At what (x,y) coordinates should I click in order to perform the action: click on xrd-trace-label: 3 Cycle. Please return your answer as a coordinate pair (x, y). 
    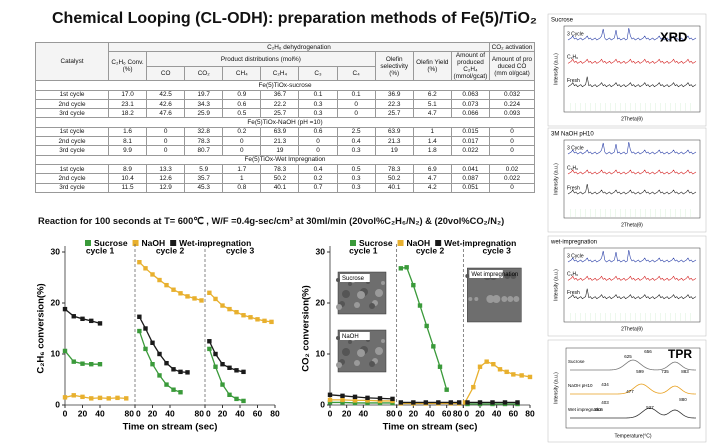
    Looking at the image, I should click on (575, 148).